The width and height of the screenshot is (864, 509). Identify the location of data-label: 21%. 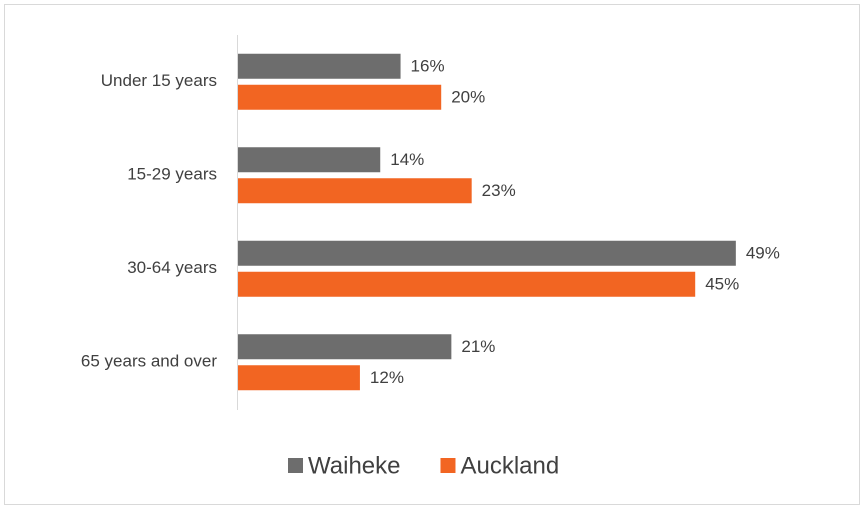
(478, 346).